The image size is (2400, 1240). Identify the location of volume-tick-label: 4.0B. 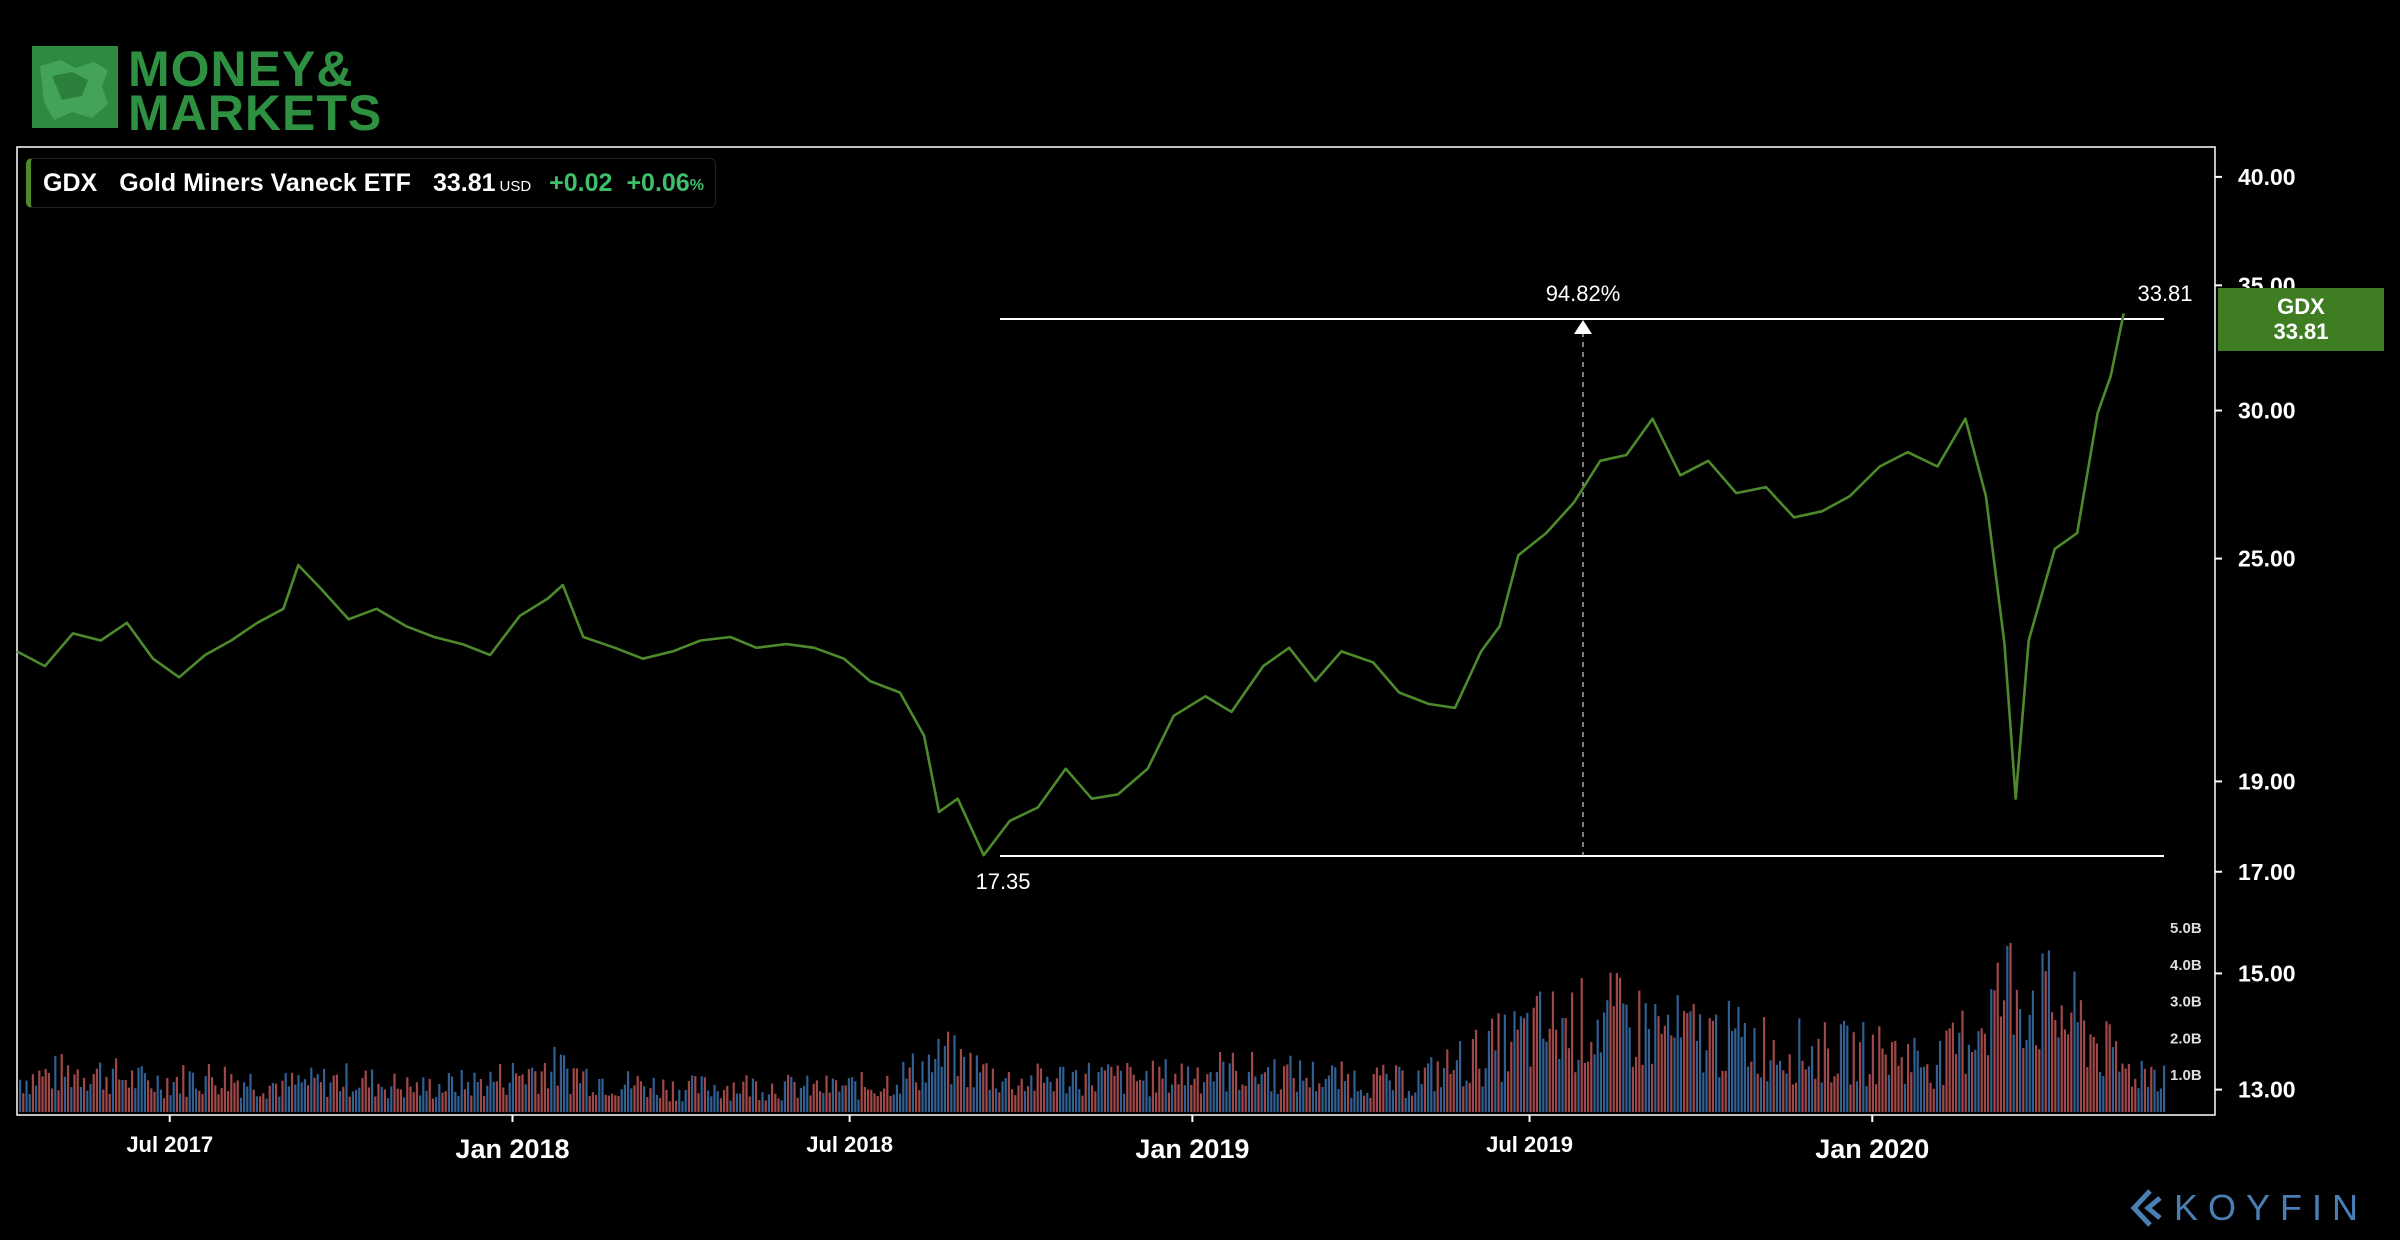
(2186, 965).